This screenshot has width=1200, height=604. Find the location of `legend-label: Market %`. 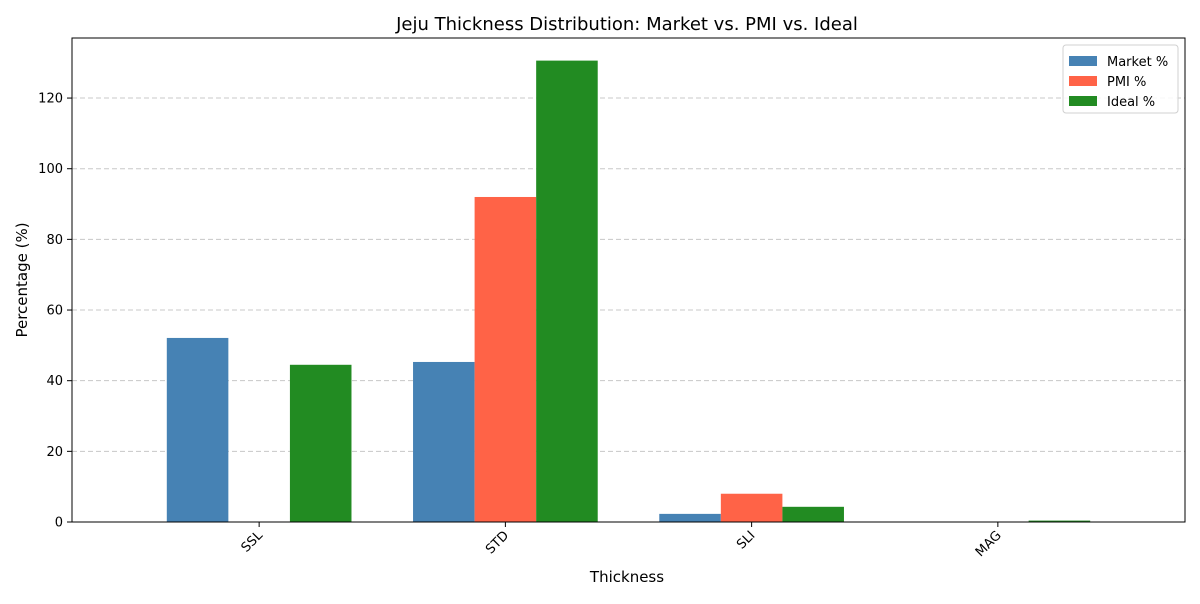

legend-label: Market % is located at coordinates (1137, 62).